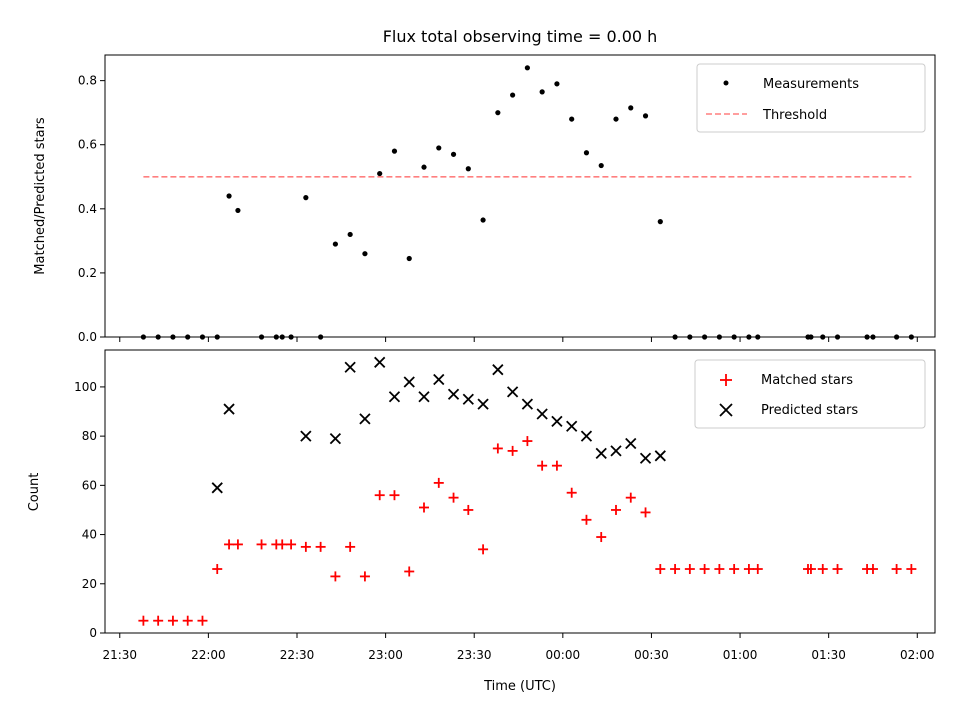  I want to click on top-ytick-label: 0.4, so click(87, 209).